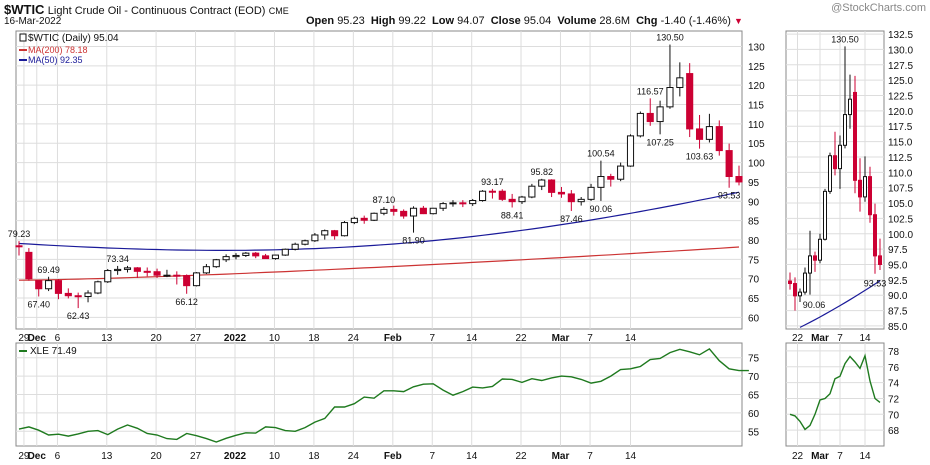 This screenshot has height=465, width=930. What do you see at coordinates (235, 456) in the screenshot?
I see `xle-x-tick-label: 2022` at bounding box center [235, 456].